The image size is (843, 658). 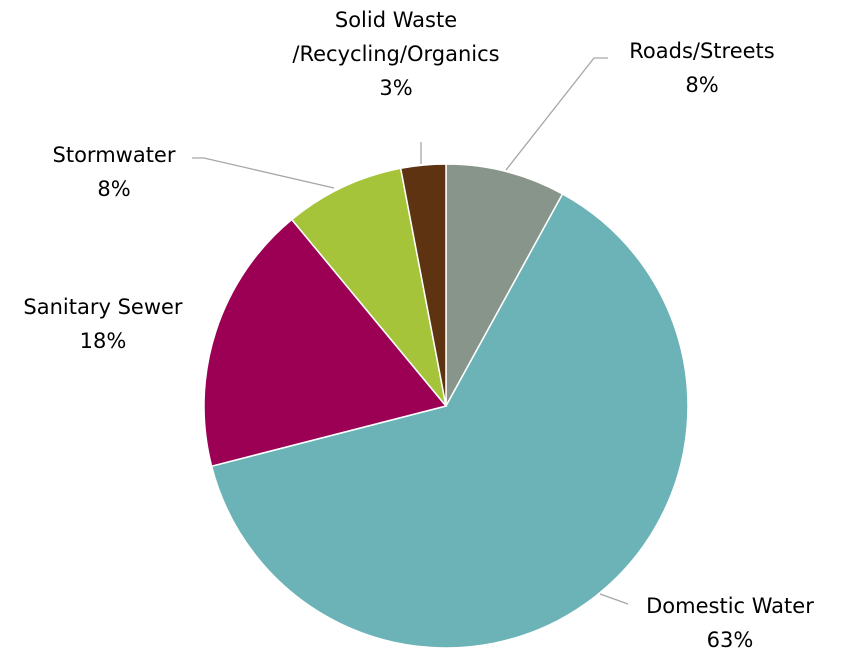 What do you see at coordinates (730, 640) in the screenshot?
I see `data-label-value: 63%` at bounding box center [730, 640].